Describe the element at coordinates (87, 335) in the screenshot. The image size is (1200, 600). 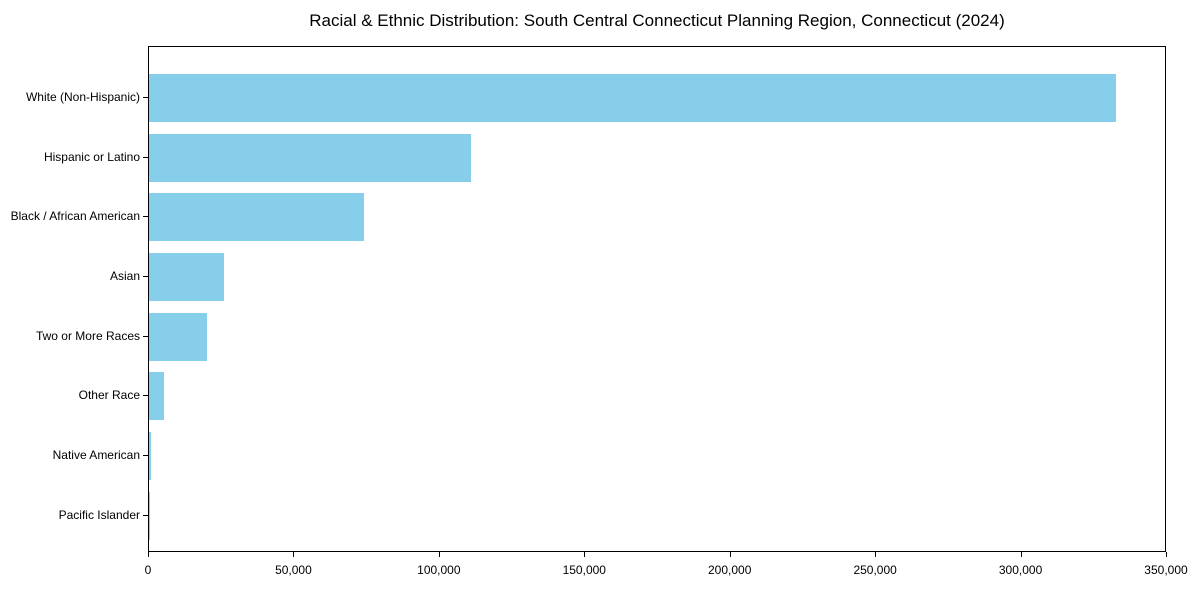
I see `y-axis-label: Two or More Races` at that location.